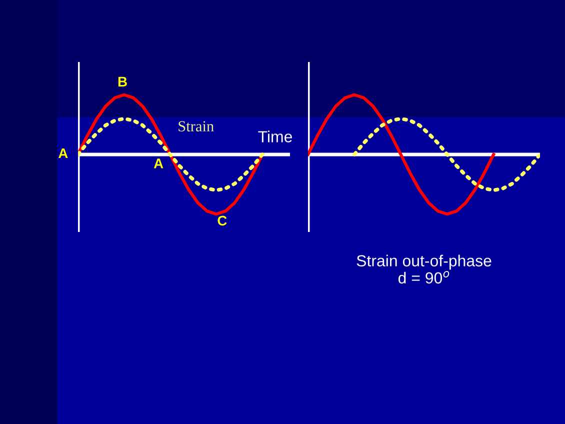 This screenshot has width=565, height=424. Describe the element at coordinates (424, 269) in the screenshot. I see `text: Strain out-of-phase d = 90$^{o}$` at that location.